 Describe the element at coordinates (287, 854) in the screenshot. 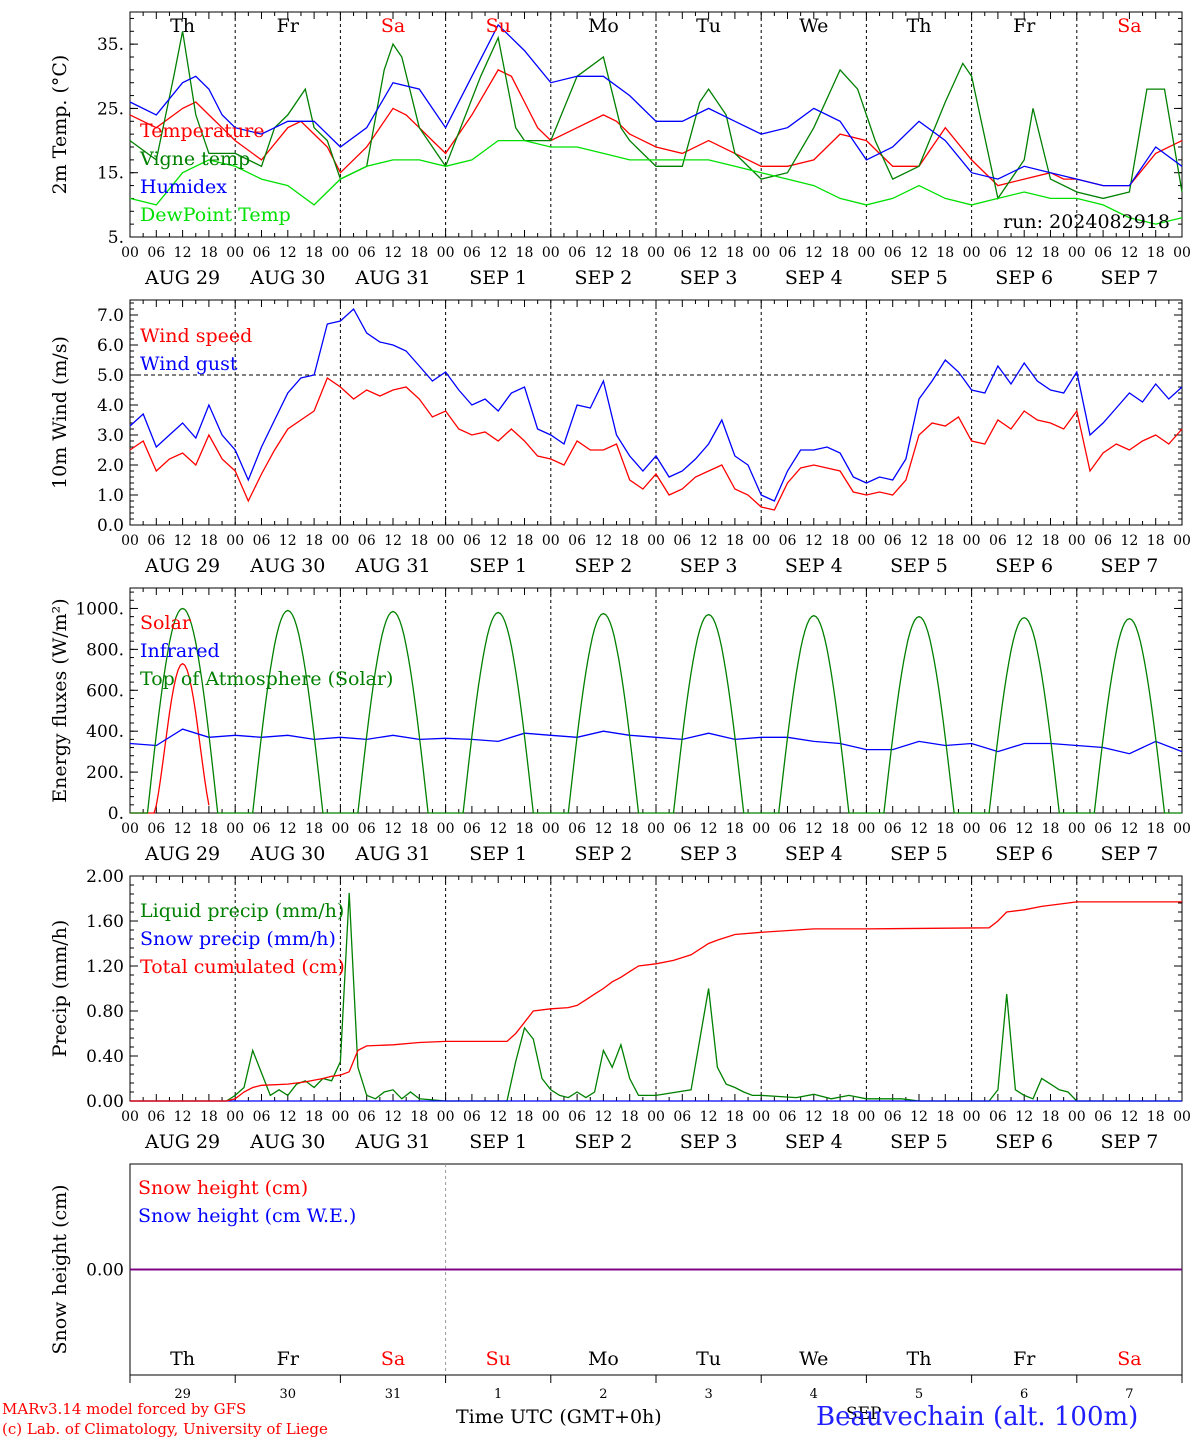

I see `date-label: AUG 30` at that location.